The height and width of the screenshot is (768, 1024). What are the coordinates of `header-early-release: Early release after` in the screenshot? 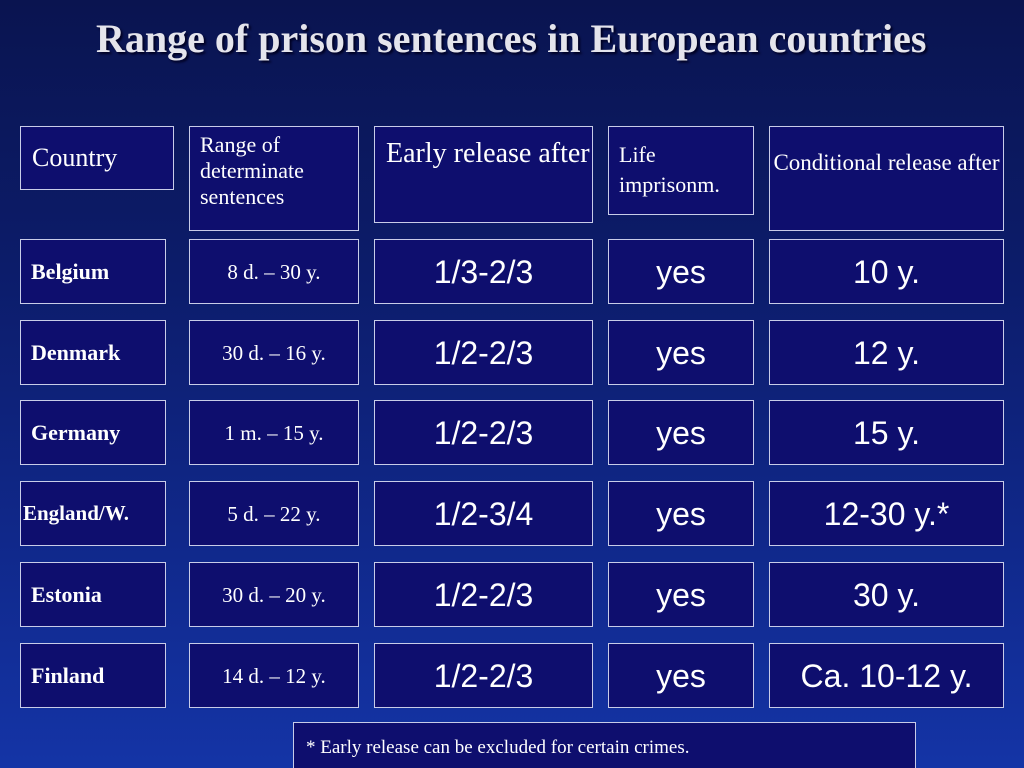 It's located at (483, 174).